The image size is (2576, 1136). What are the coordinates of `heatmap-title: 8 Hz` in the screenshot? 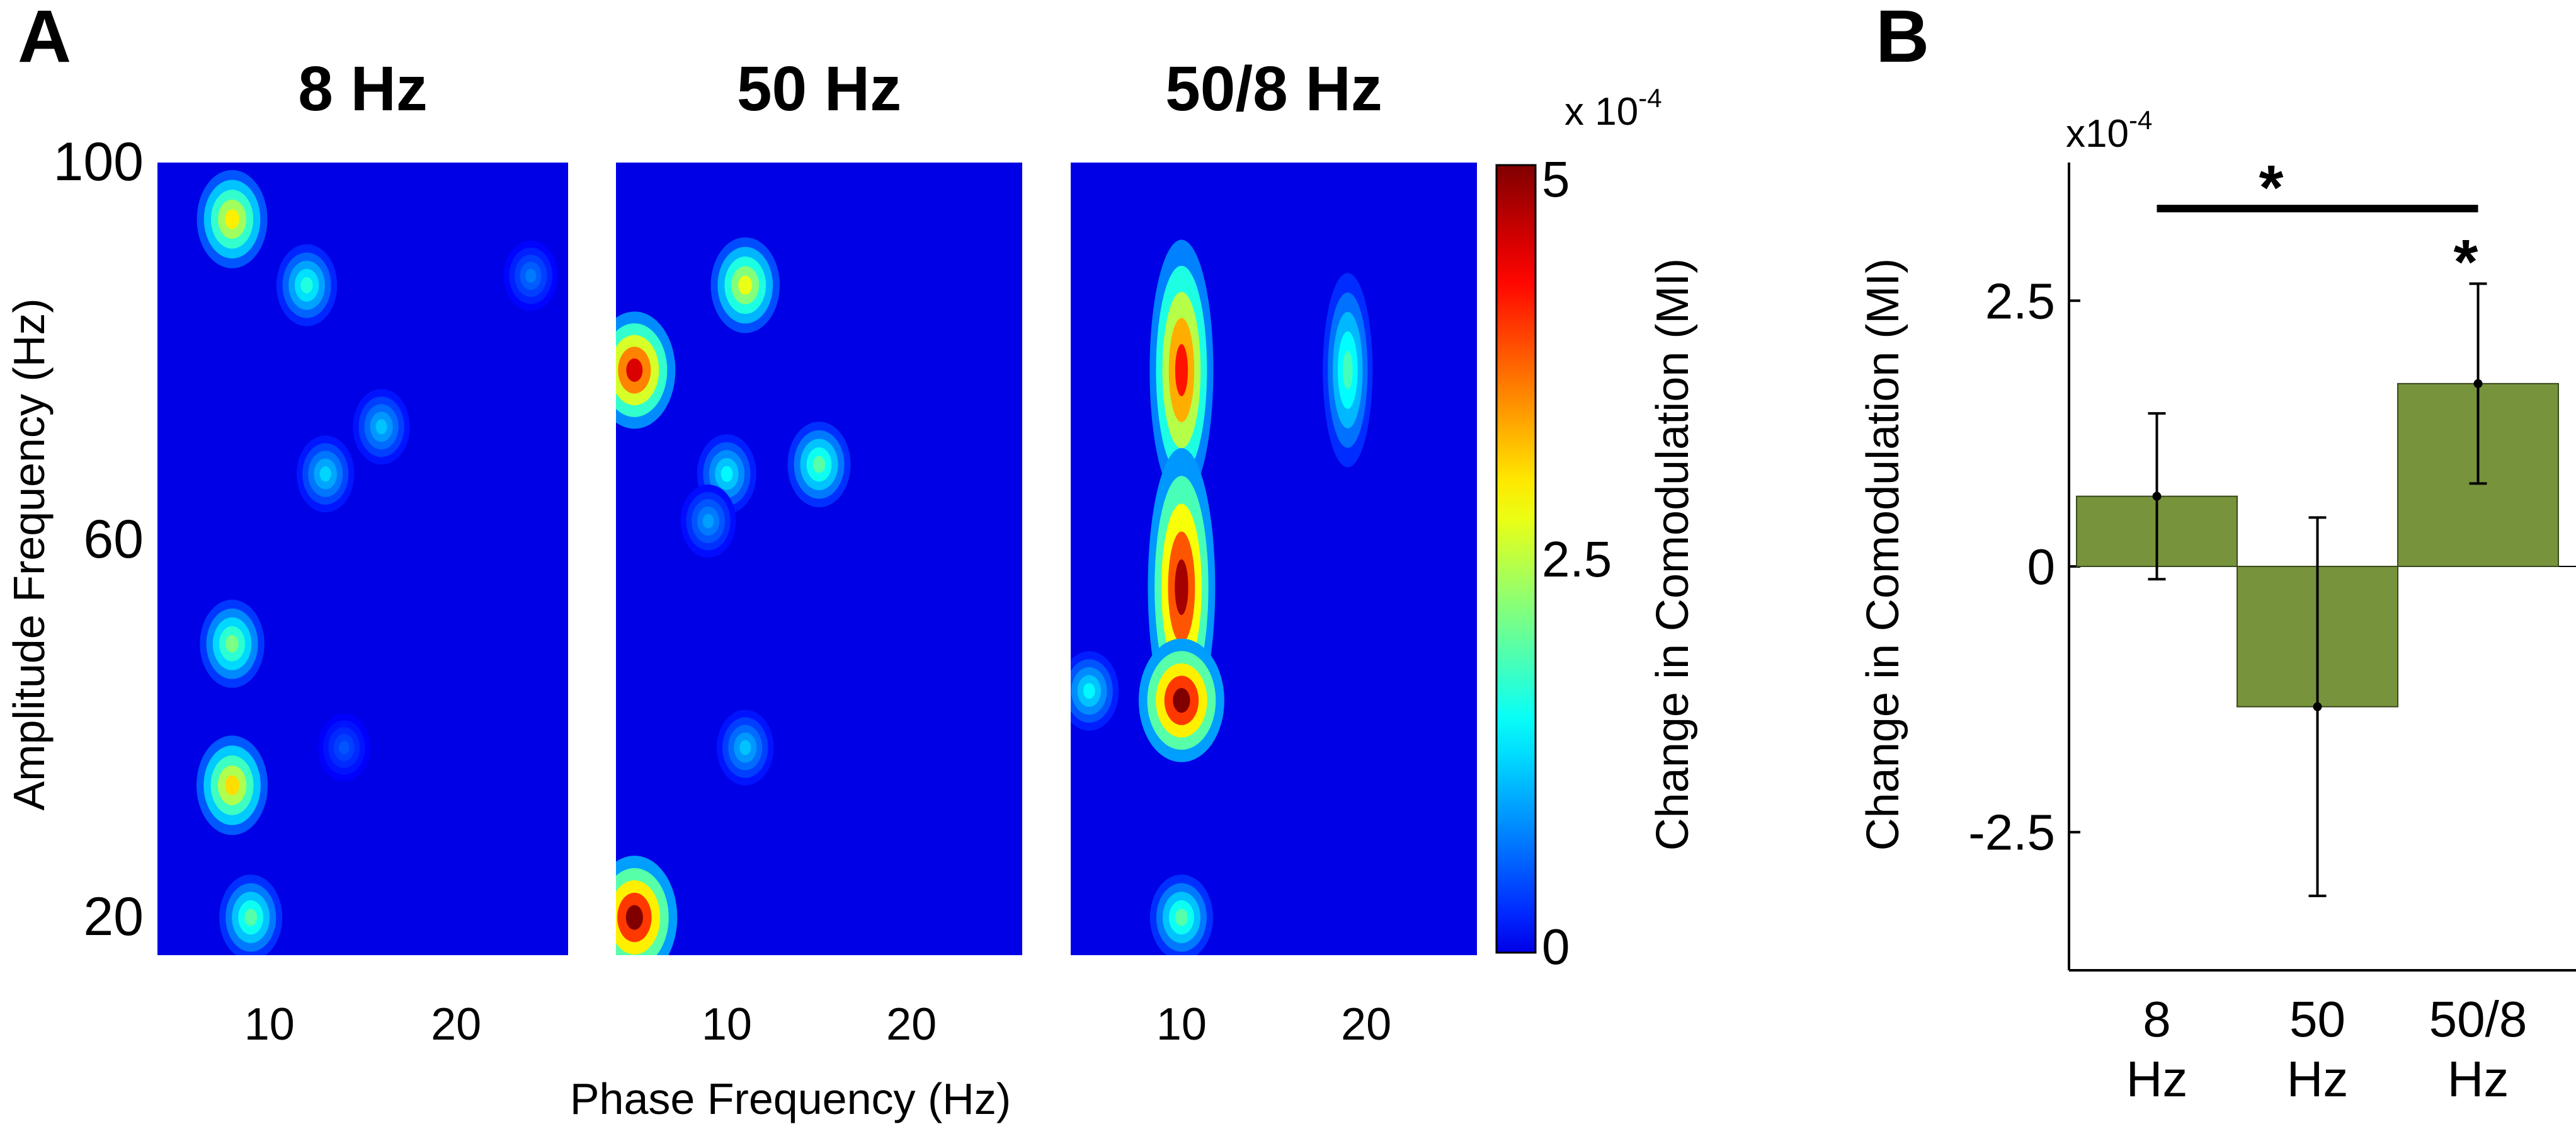 It's located at (363, 89).